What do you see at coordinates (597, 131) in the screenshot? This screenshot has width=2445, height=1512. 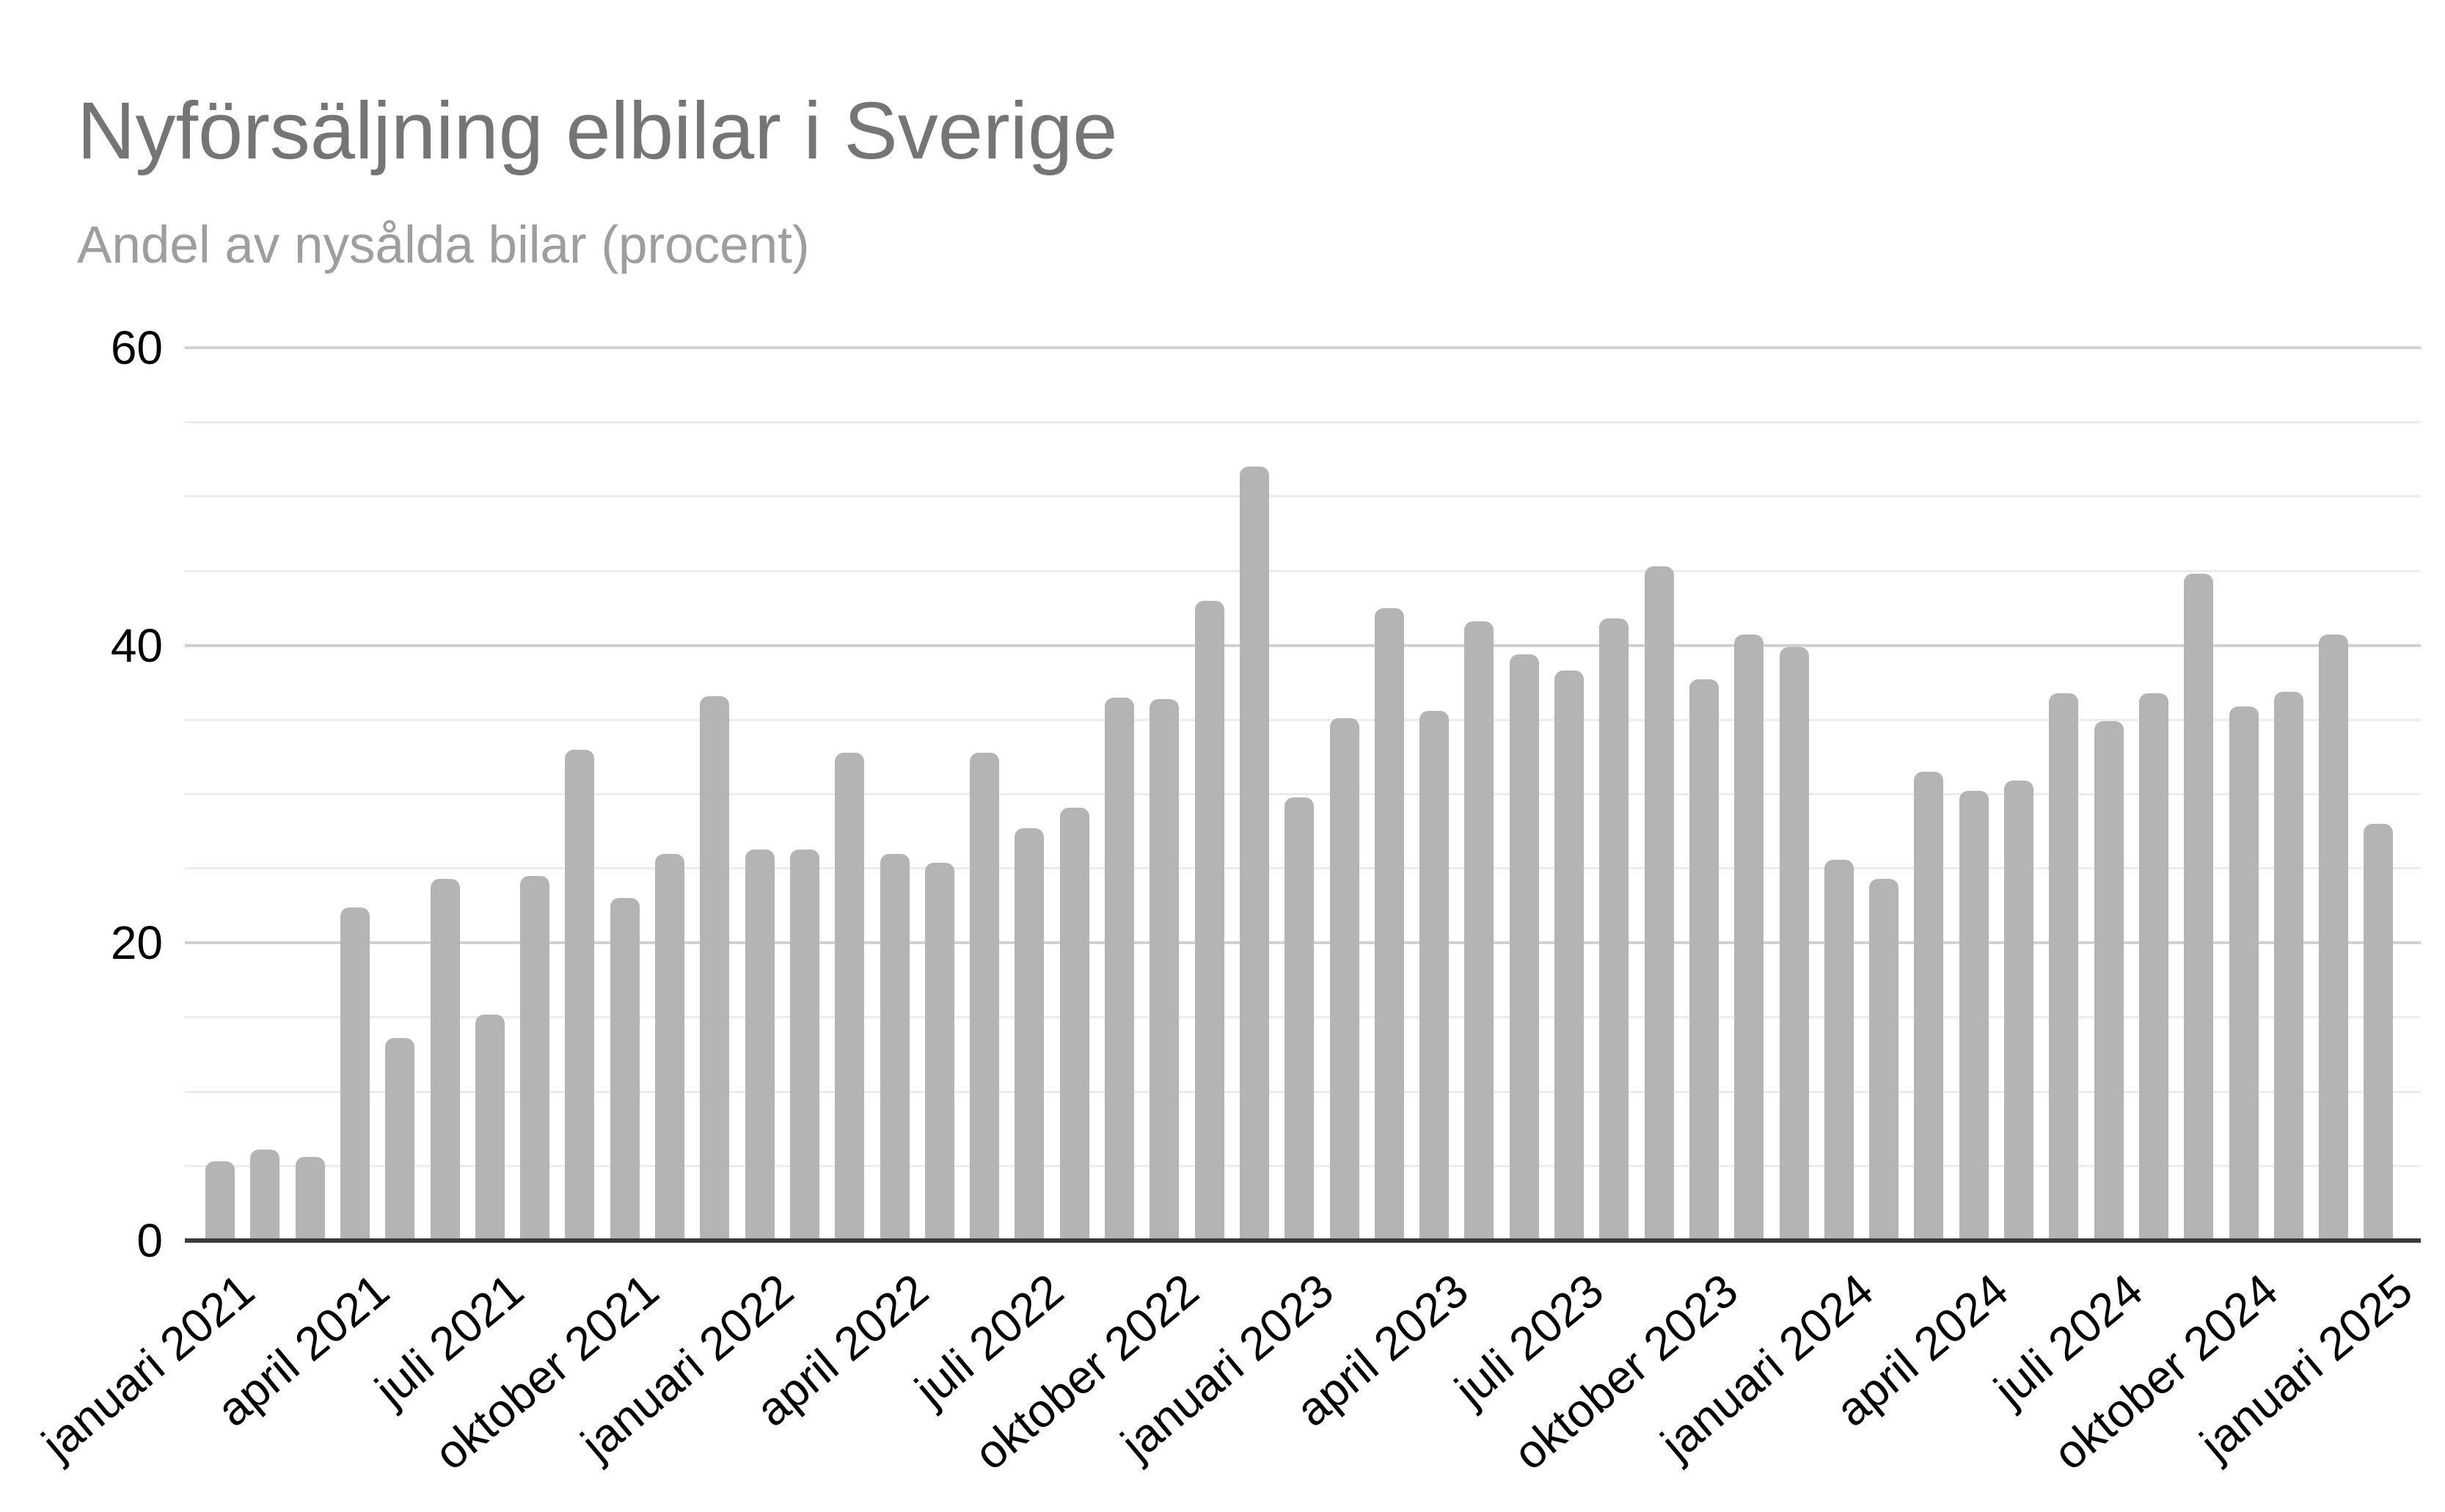 I see `chart-title: Nyförsäljning elbilar i Sverige` at bounding box center [597, 131].